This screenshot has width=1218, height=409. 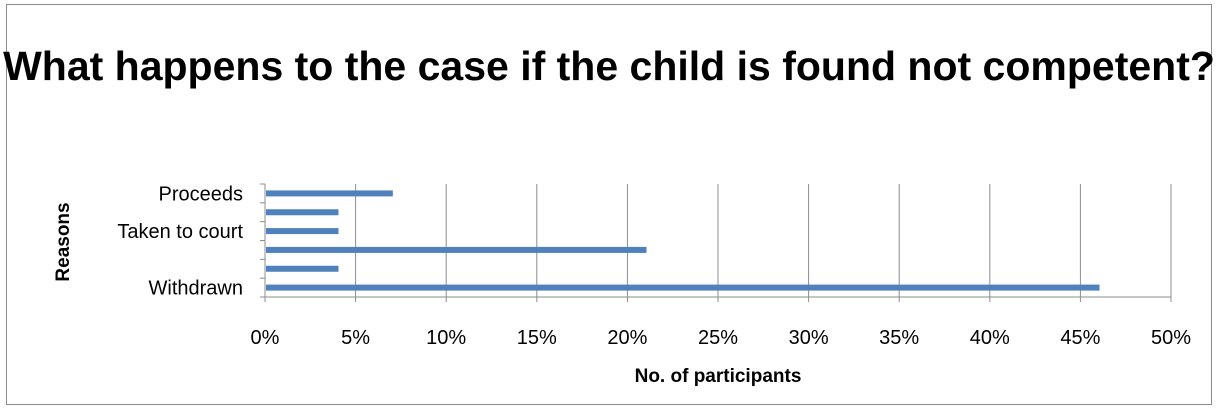 I want to click on x-tick-label: 0%, so click(x=265, y=338).